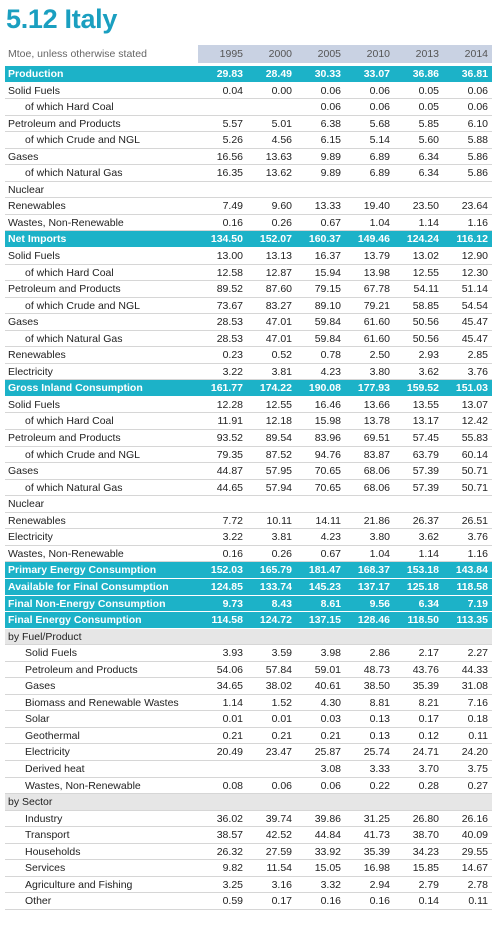 This screenshot has height=931, width=496. What do you see at coordinates (278, 669) in the screenshot?
I see `cell-value: 57.84` at bounding box center [278, 669].